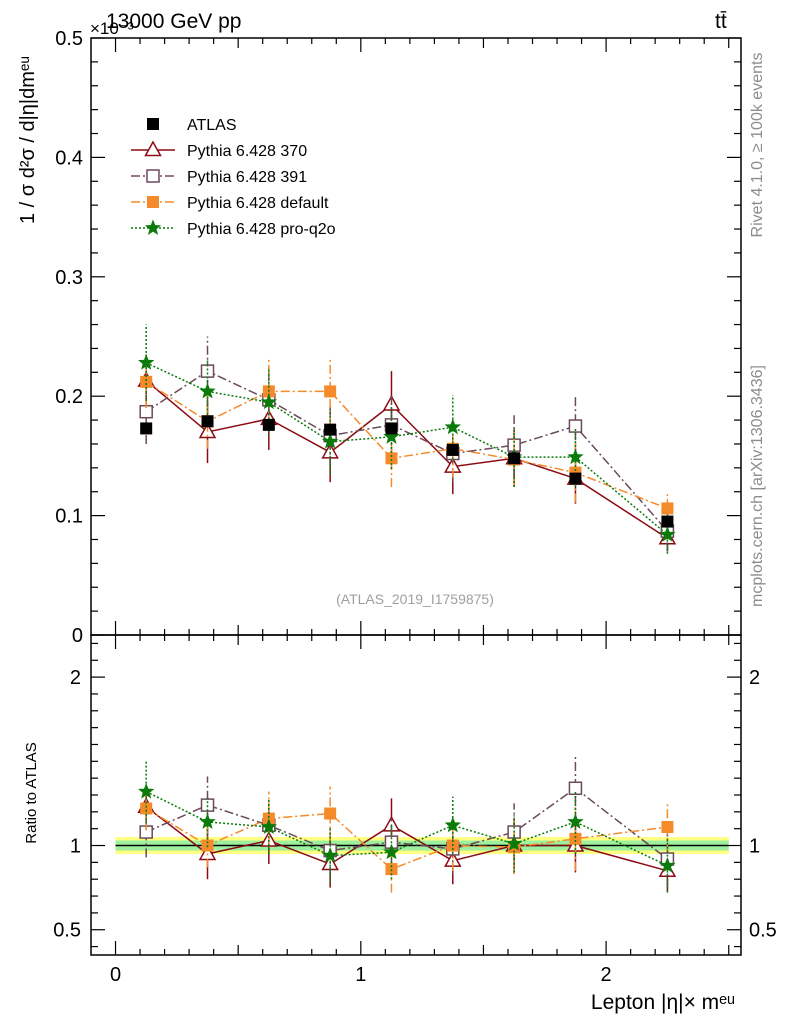 The width and height of the screenshot is (786, 1024). What do you see at coordinates (69, 158) in the screenshot?
I see `main-y-tick-label: 0.4` at bounding box center [69, 158].